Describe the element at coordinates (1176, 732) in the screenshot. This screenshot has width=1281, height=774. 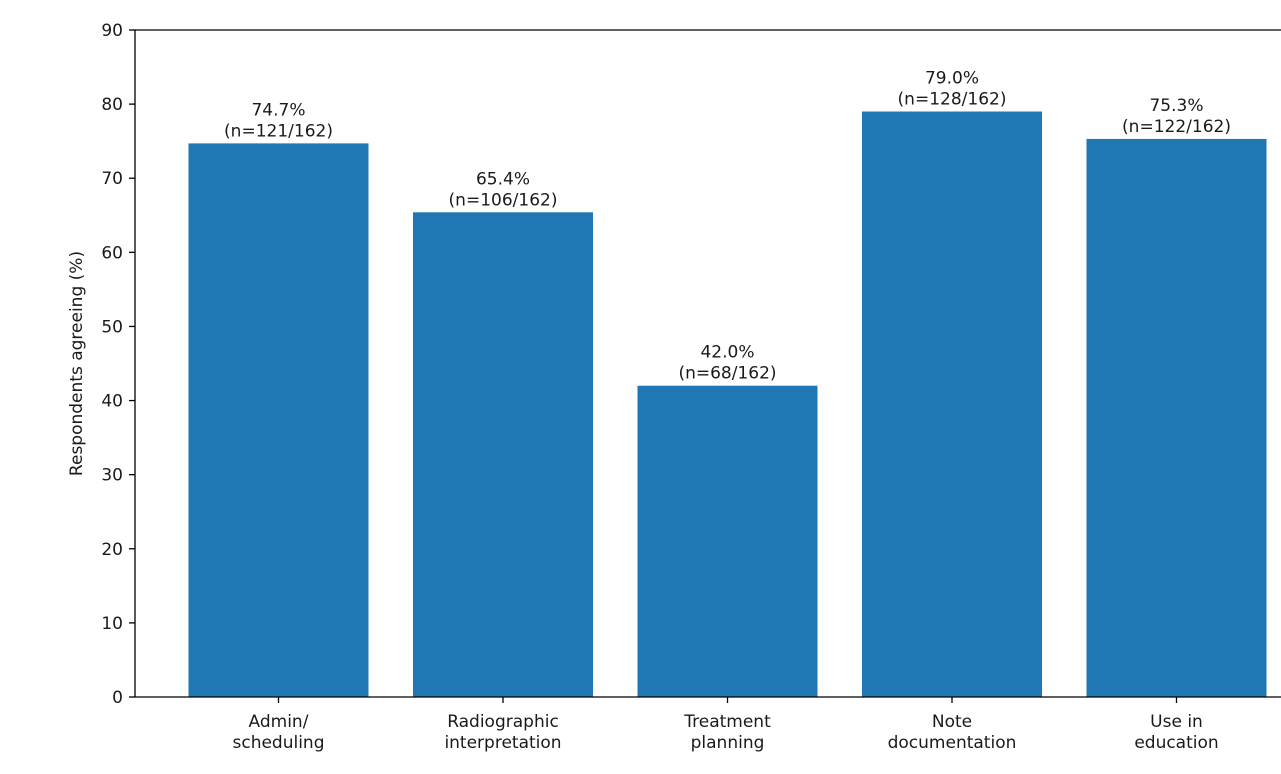
I see `x-tick-label: Use in education` at that location.